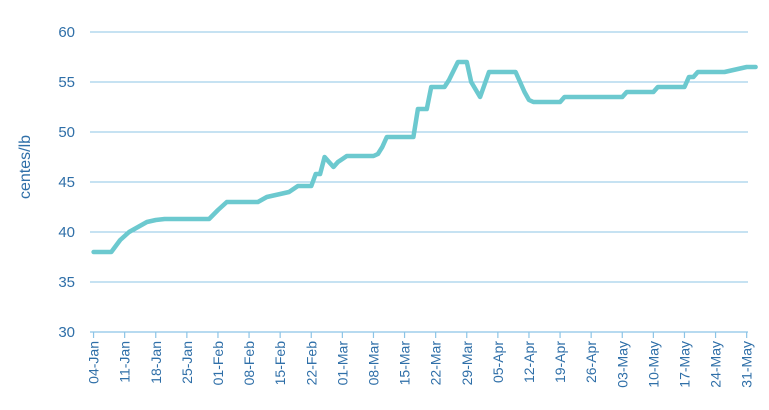 This screenshot has height=410, width=769. Describe the element at coordinates (25, 167) in the screenshot. I see `y-axis-label: centes/lb` at that location.